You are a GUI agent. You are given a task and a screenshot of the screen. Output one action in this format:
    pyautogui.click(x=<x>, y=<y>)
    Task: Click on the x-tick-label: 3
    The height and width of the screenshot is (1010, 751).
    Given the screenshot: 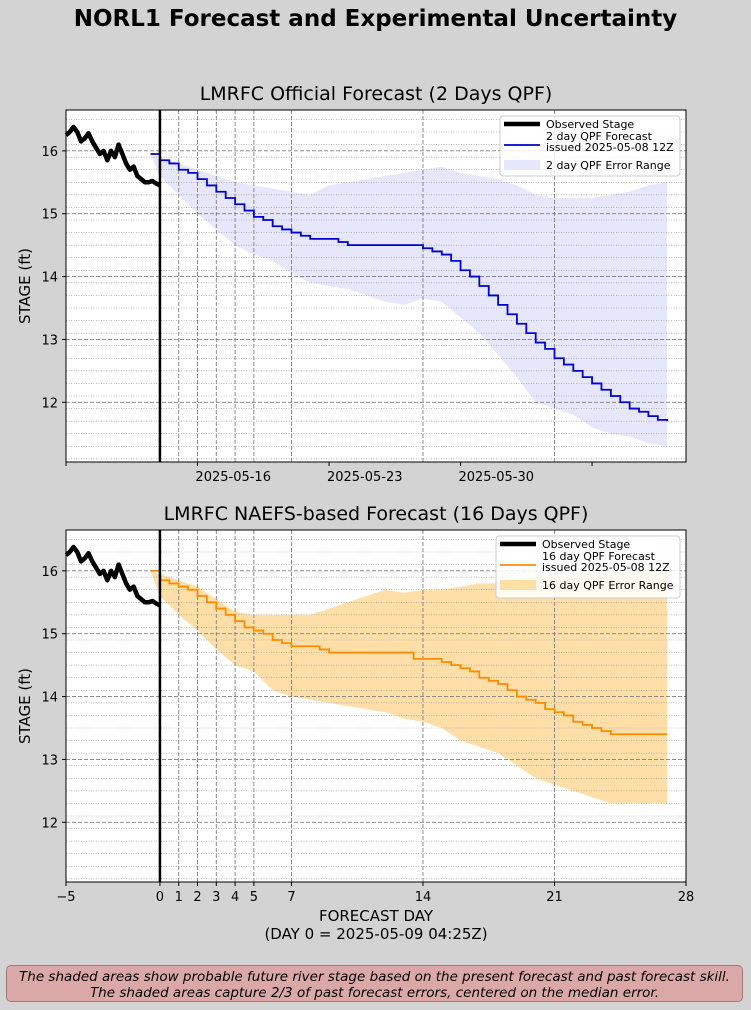 What is the action you would take?
    pyautogui.click(x=216, y=897)
    